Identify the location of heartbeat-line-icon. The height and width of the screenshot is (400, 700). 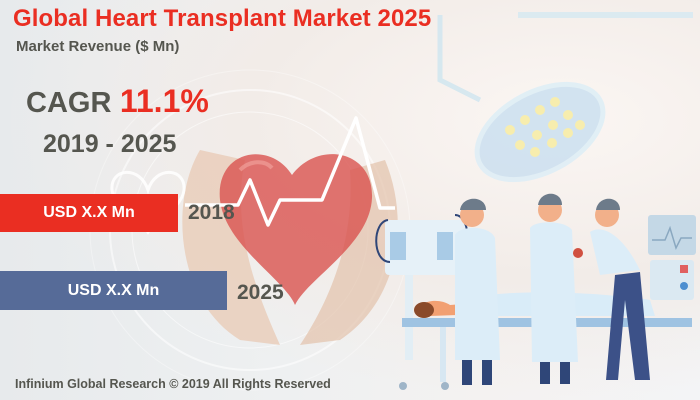
(290, 171).